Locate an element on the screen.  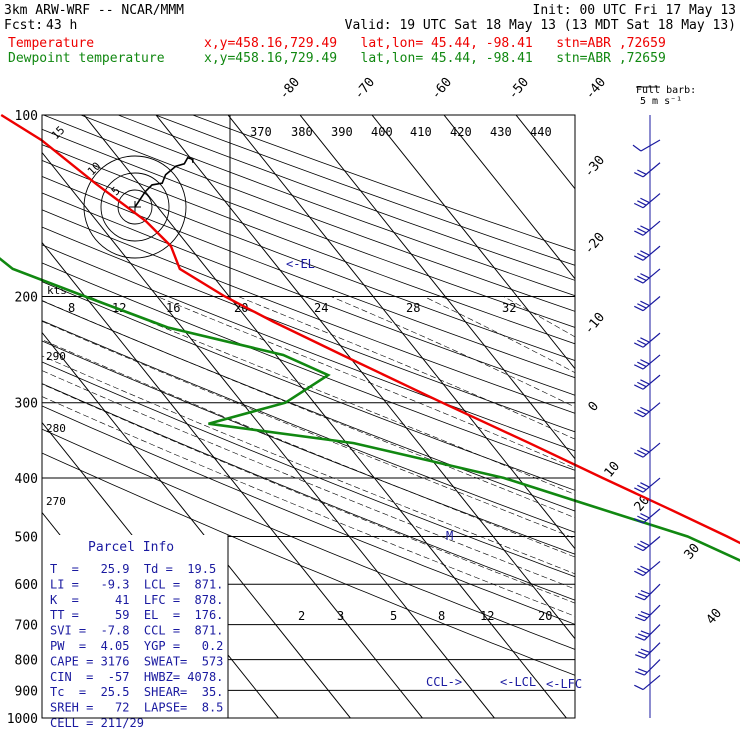
annotation-3: <-LFC is located at coordinates (564, 684).